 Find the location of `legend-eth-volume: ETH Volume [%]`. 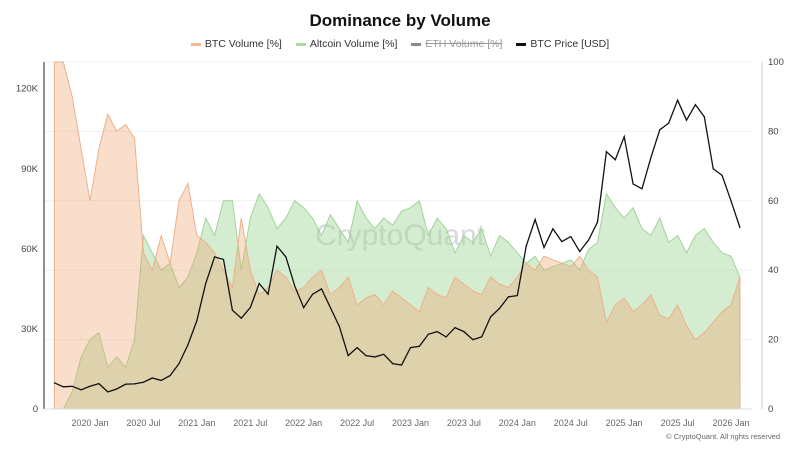

legend-eth-volume: ETH Volume [%] is located at coordinates (456, 44).